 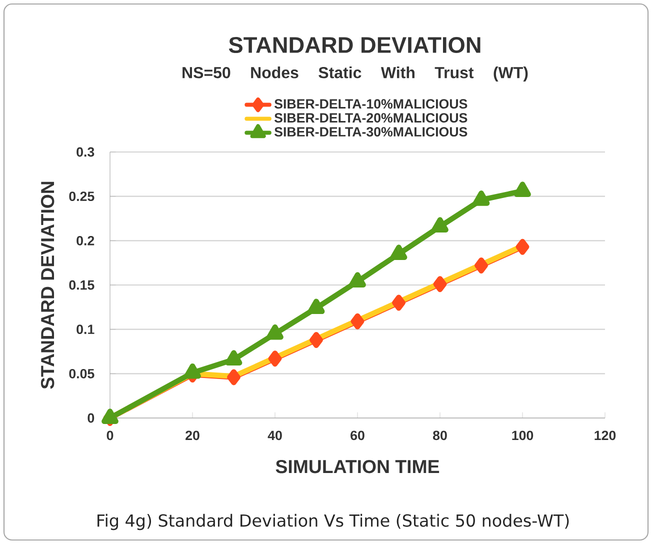 I want to click on x-tick-label: 40, so click(x=275, y=435).